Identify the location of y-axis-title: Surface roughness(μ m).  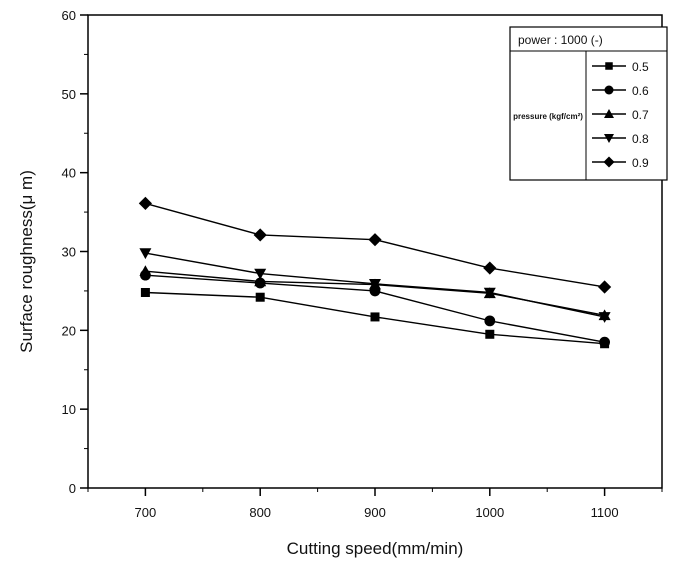
(26, 261).